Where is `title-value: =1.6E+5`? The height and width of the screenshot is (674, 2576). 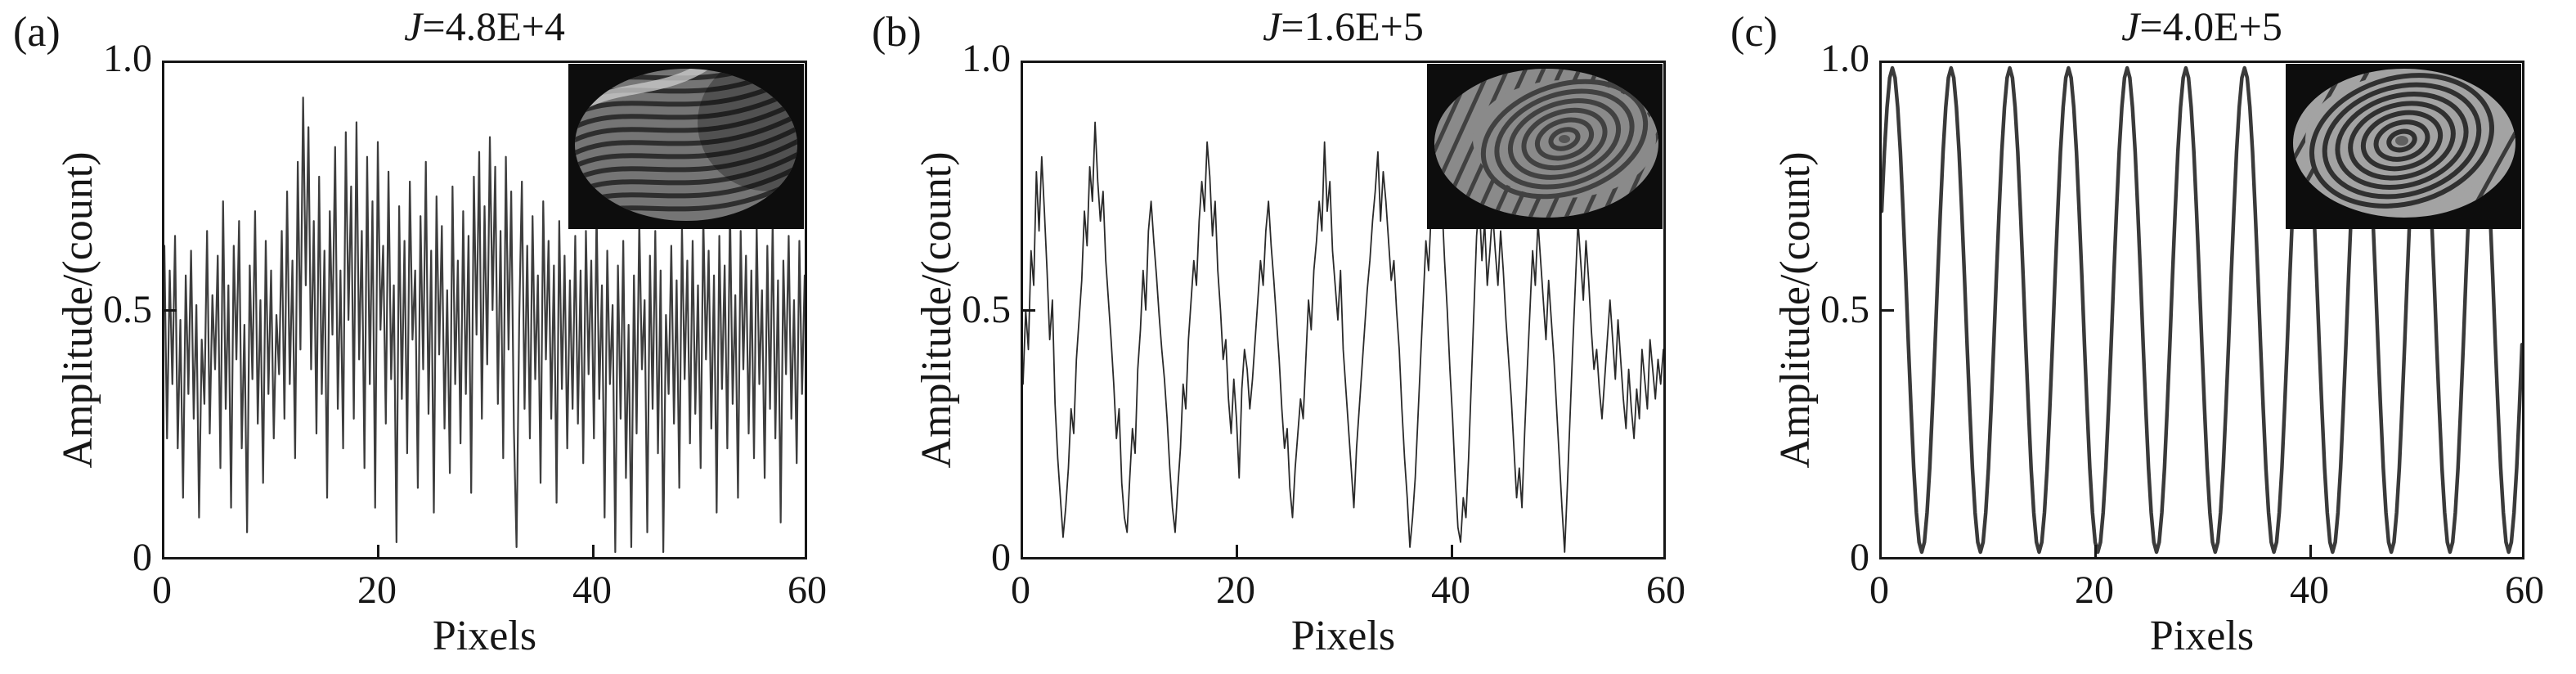 title-value: =1.6E+5 is located at coordinates (1353, 26).